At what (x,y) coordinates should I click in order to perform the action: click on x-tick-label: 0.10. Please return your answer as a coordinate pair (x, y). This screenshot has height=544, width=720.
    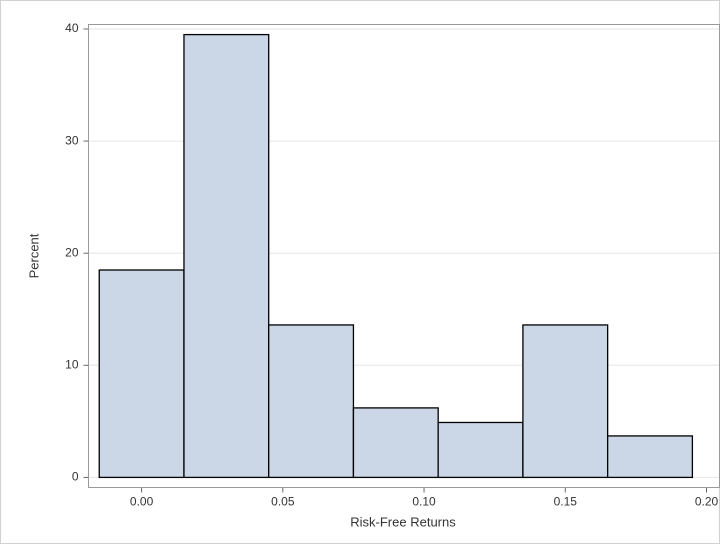
    Looking at the image, I should click on (424, 502).